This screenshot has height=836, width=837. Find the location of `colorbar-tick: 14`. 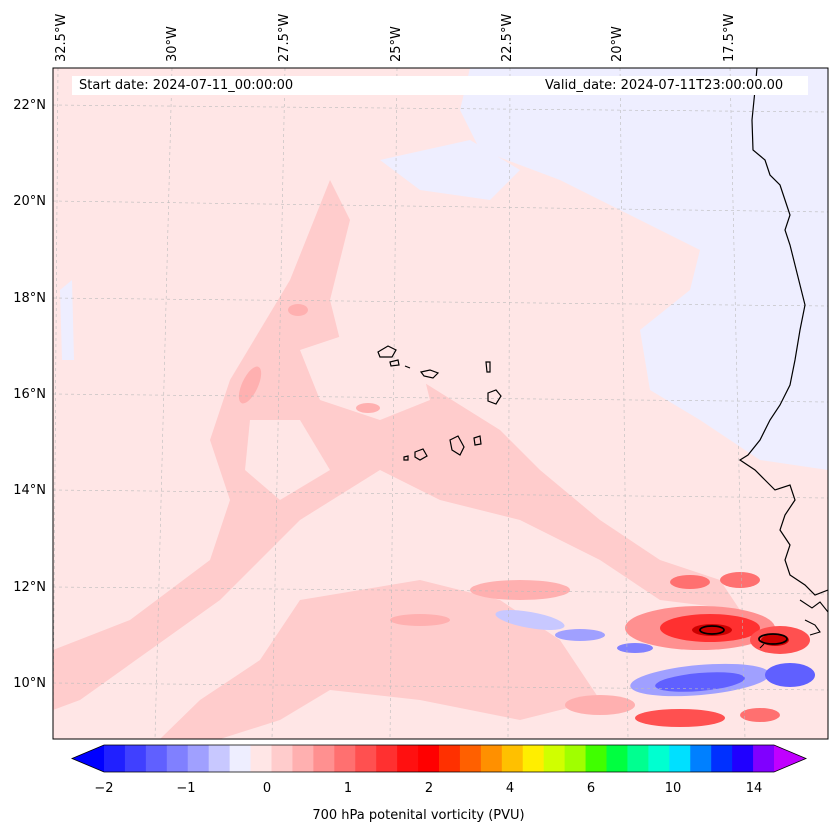

colorbar-tick: 14 is located at coordinates (754, 788).